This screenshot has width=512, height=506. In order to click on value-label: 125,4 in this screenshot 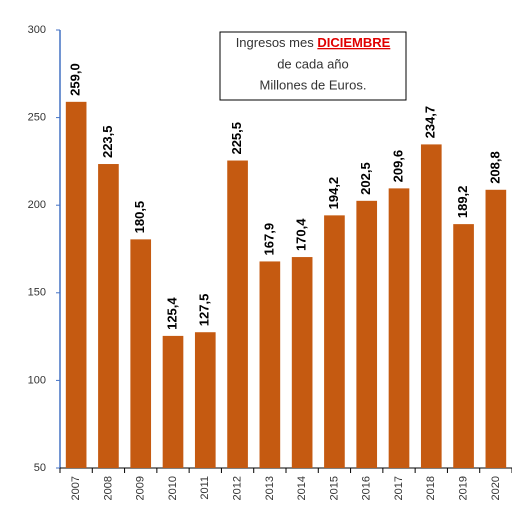, I will do `click(171, 313)`.